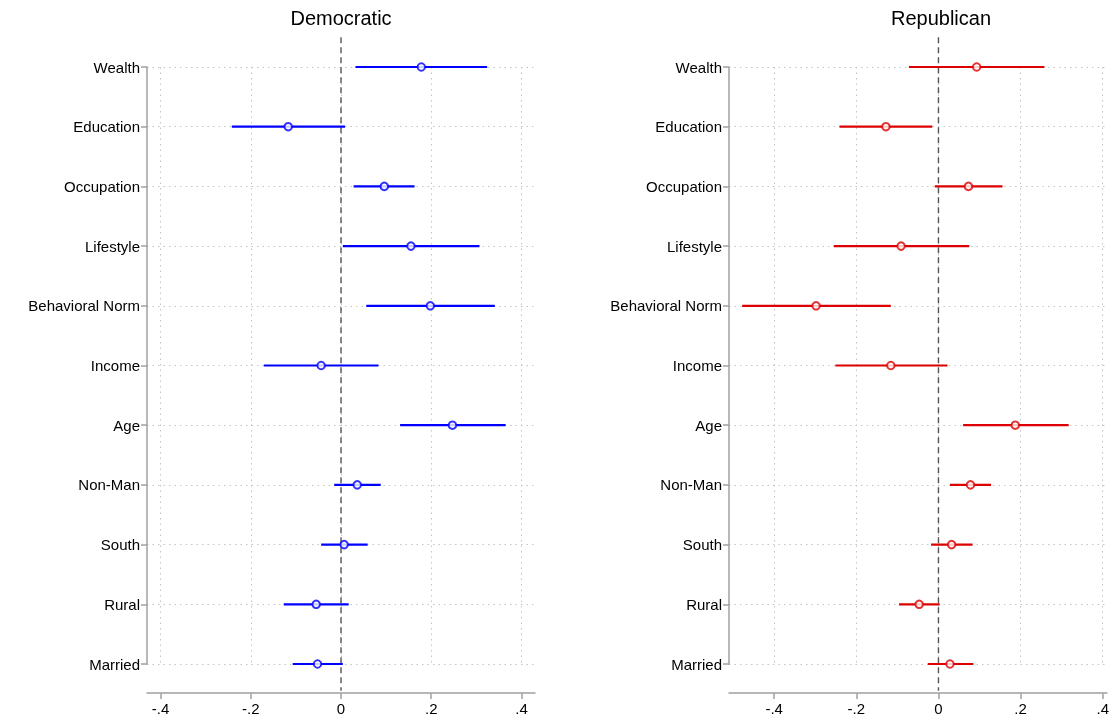  I want to click on chart-title: Democratic, so click(341, 18).